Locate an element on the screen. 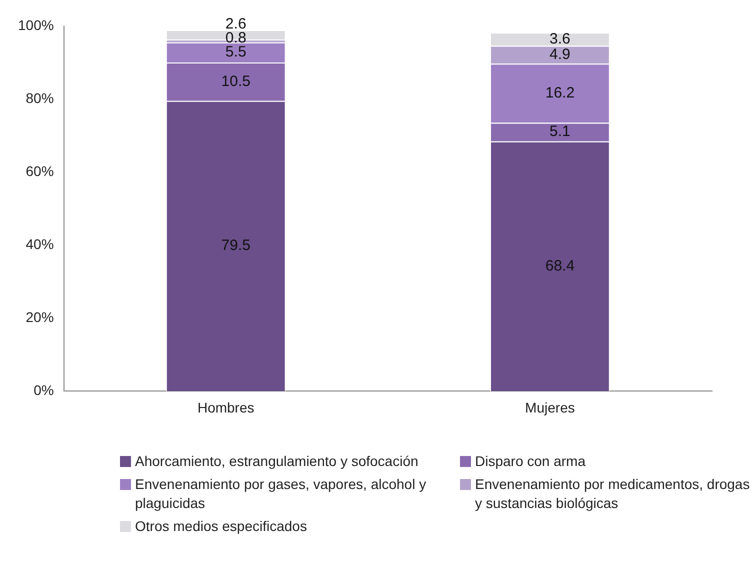  legend-label: Ahorcamiento, estrangulamiento y sofocación is located at coordinates (276, 461).